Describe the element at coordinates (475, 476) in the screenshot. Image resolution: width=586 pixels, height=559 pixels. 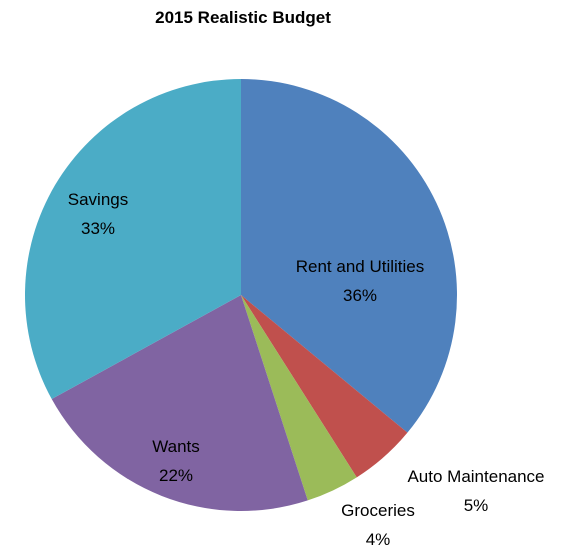
I see `slice-label-auto-maintenance: Auto Maintenance` at that location.